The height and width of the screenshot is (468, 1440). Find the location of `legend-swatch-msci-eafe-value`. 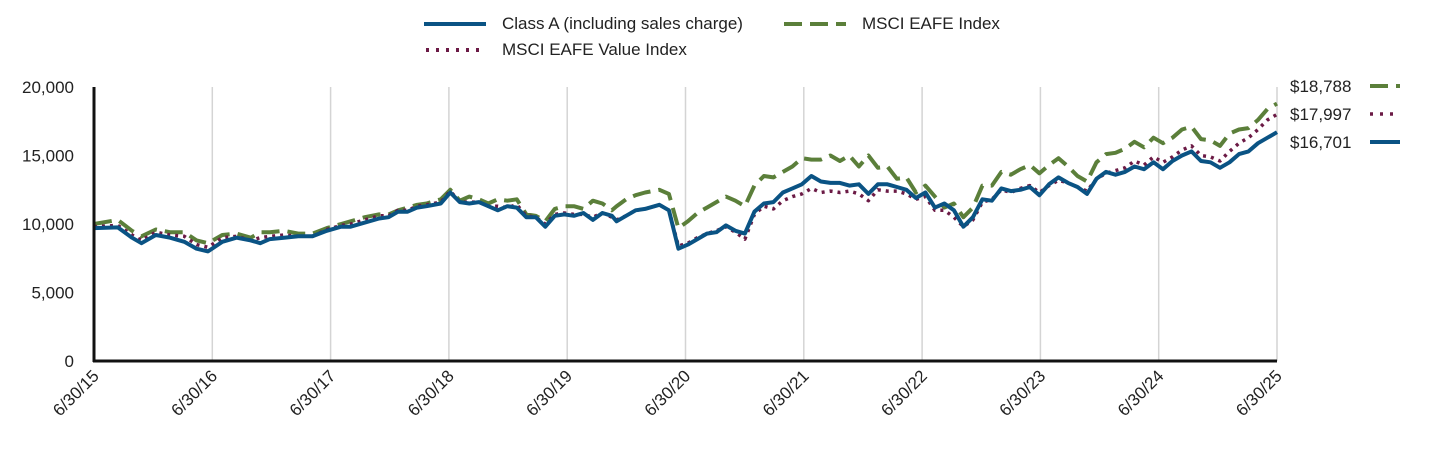

legend-swatch-msci-eafe-value is located at coordinates (455, 50).